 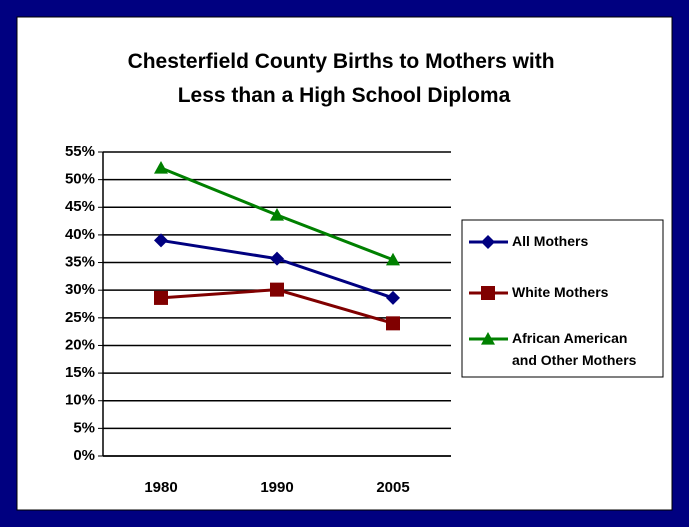 What do you see at coordinates (80, 344) in the screenshot?
I see `y-tick-label: 20%` at bounding box center [80, 344].